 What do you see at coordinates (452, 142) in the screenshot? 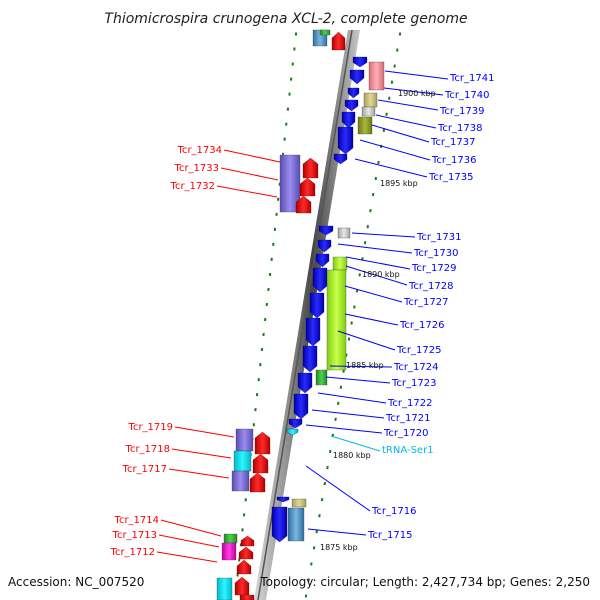
I see `gene-label: Tcr_1737` at bounding box center [452, 142].